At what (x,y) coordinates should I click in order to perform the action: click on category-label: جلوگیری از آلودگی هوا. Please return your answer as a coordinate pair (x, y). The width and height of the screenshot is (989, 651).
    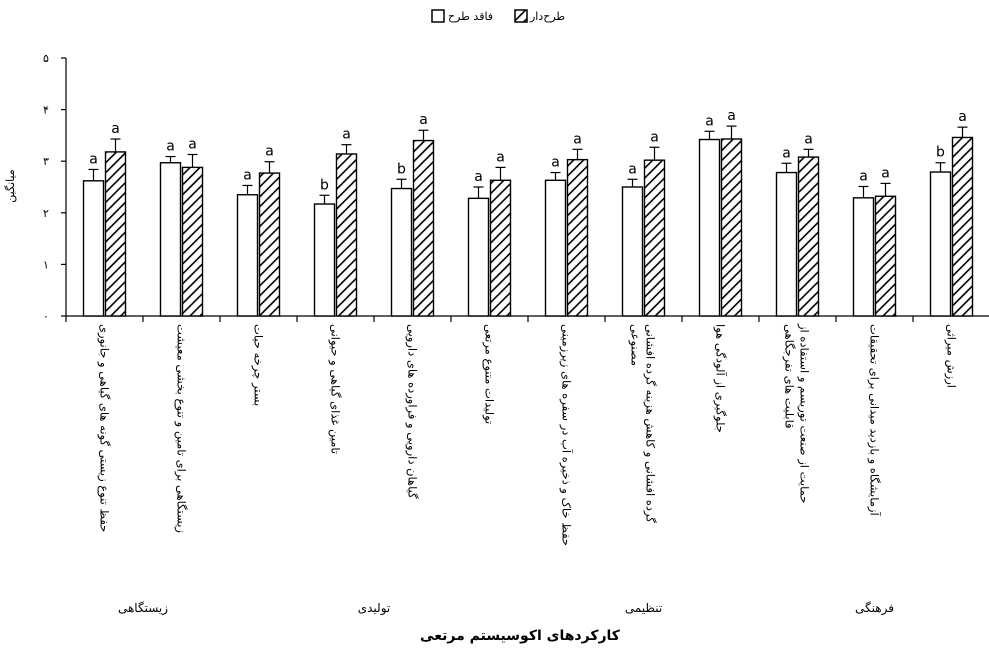
    Looking at the image, I should click on (720, 378).